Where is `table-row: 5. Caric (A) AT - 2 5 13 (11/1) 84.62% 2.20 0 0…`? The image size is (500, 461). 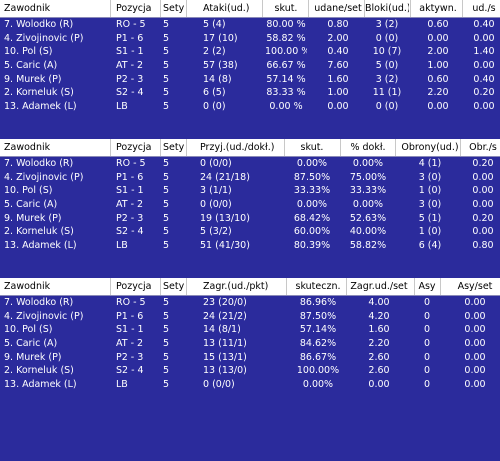 table-row: 5. Caric (A) AT - 2 5 13 (11/1) 84.62% 2.20 0 0… is located at coordinates (250, 344).